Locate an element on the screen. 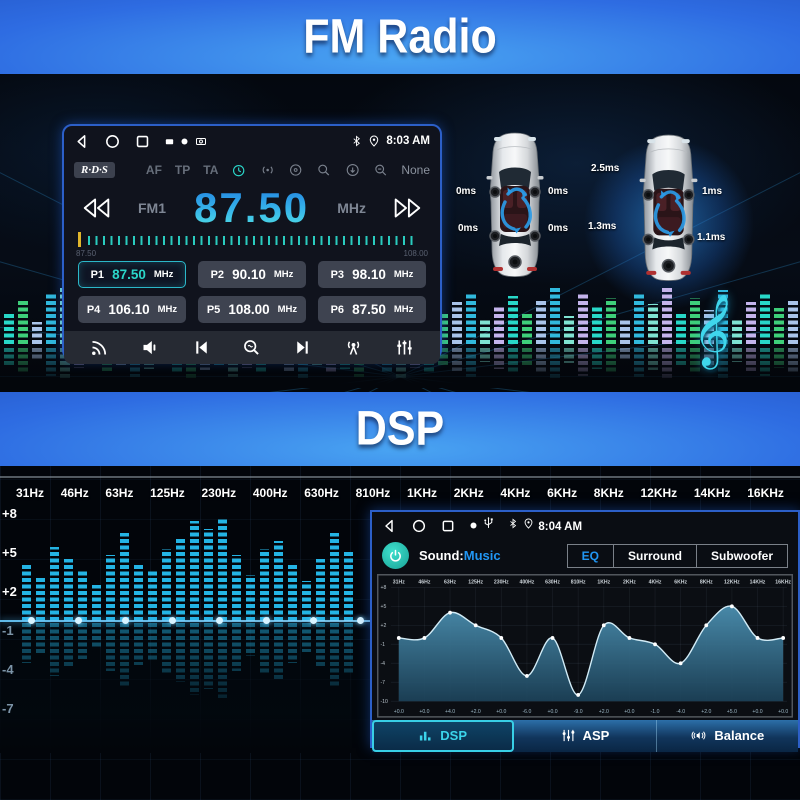 The height and width of the screenshot is (800, 800). svg-text: 63Hz is located at coordinates (450, 583).